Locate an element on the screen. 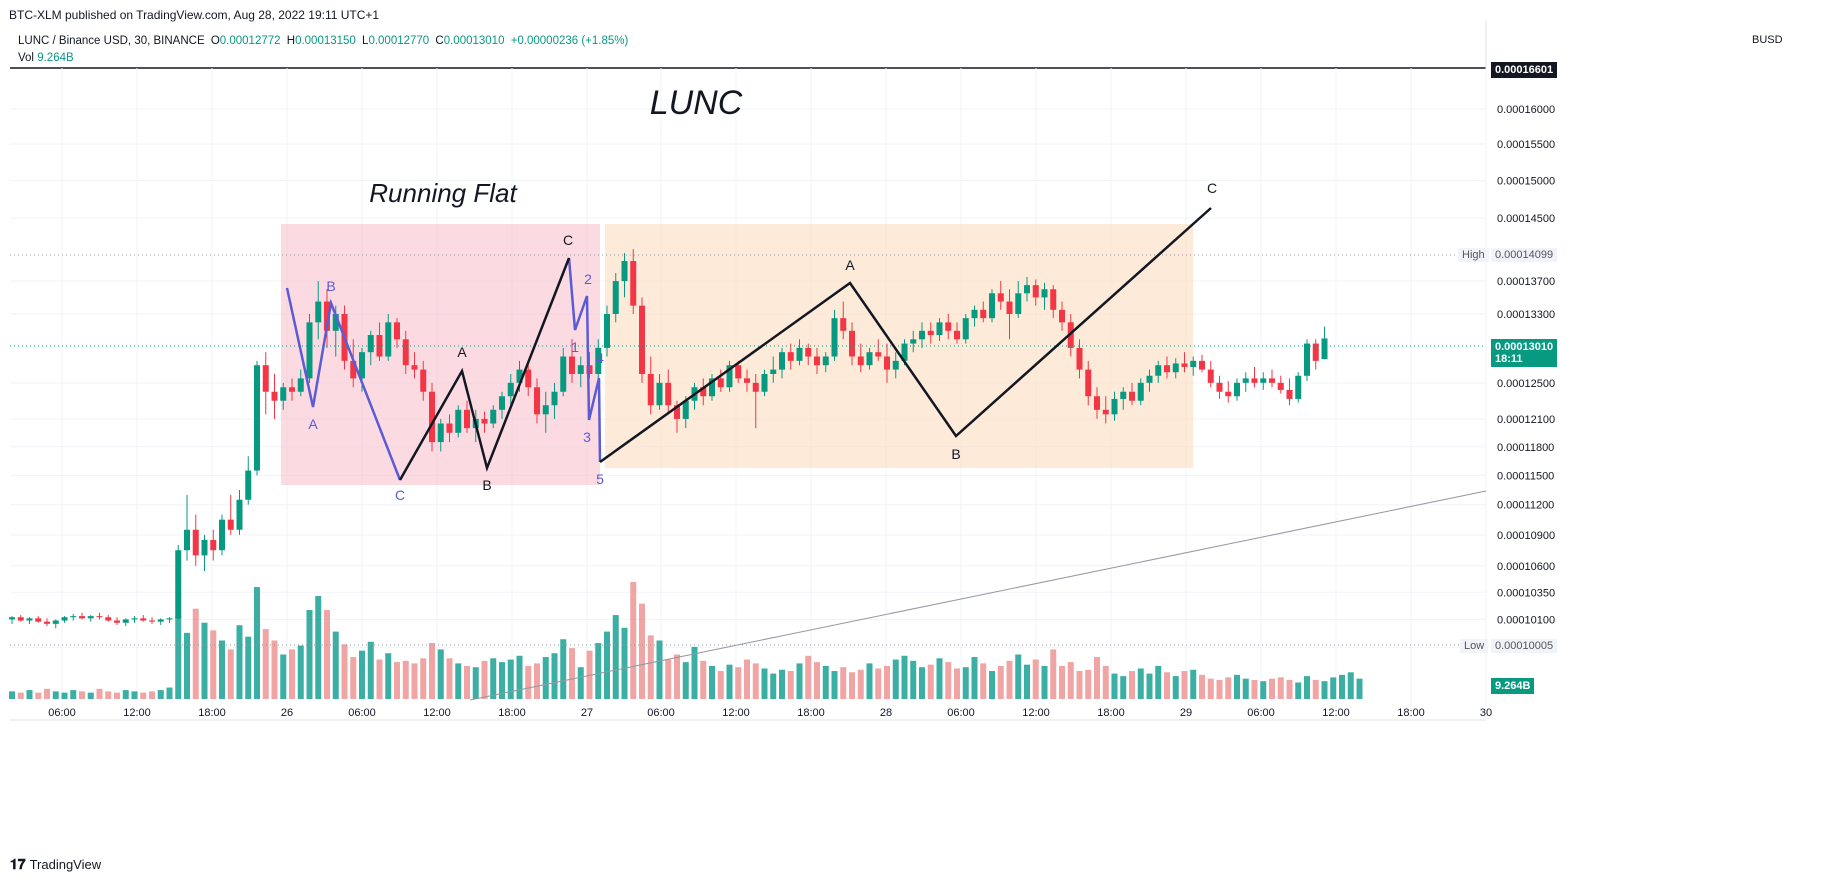 The image size is (1834, 882). wave-label-a: A is located at coordinates (850, 265).